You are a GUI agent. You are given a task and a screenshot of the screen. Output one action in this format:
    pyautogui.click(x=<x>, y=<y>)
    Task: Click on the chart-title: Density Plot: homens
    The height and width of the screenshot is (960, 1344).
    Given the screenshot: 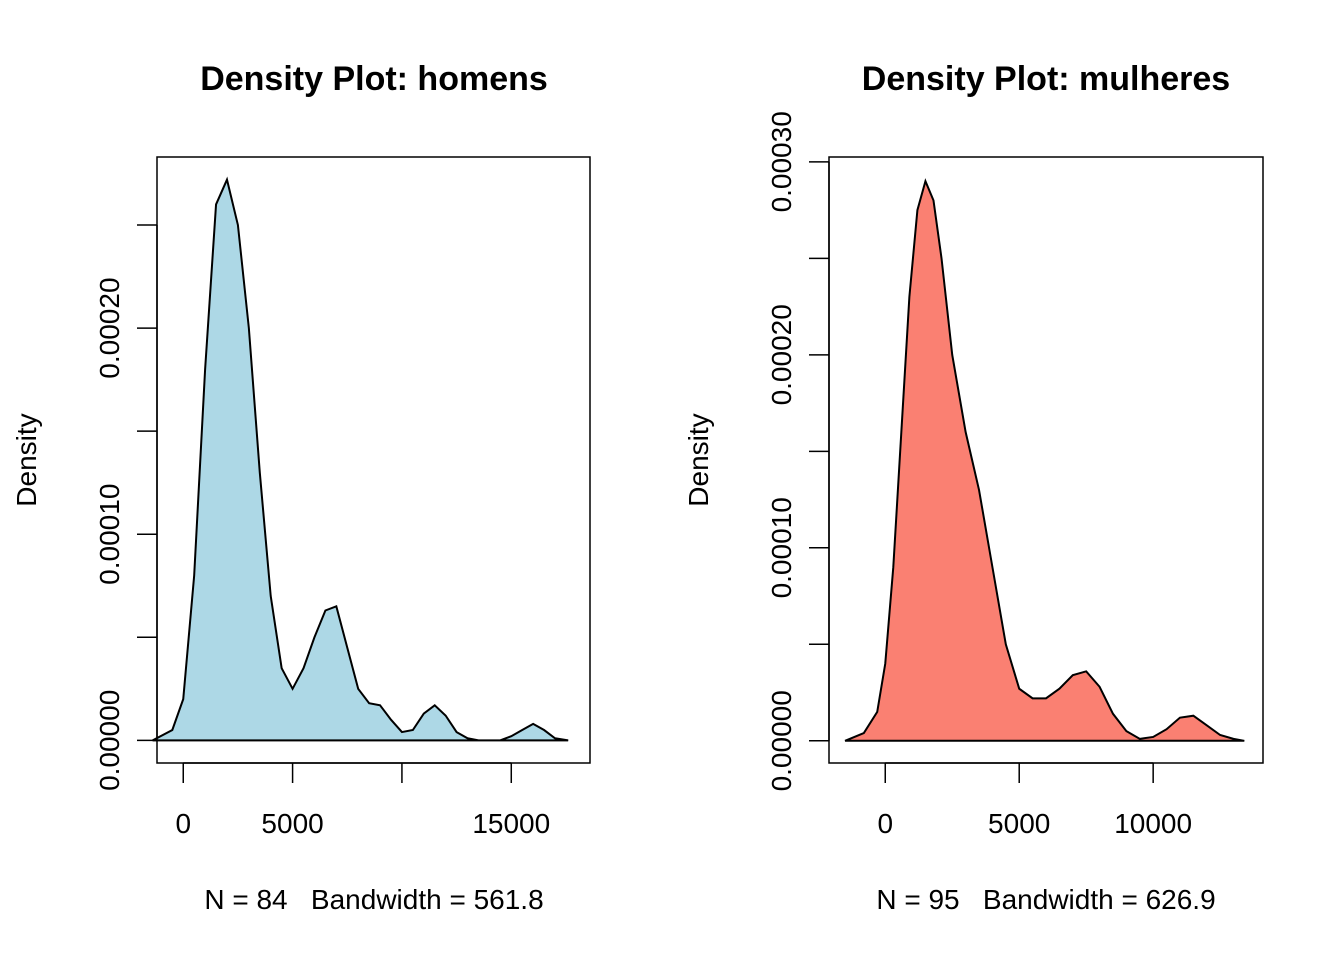 What is the action you would take?
    pyautogui.click(x=374, y=79)
    